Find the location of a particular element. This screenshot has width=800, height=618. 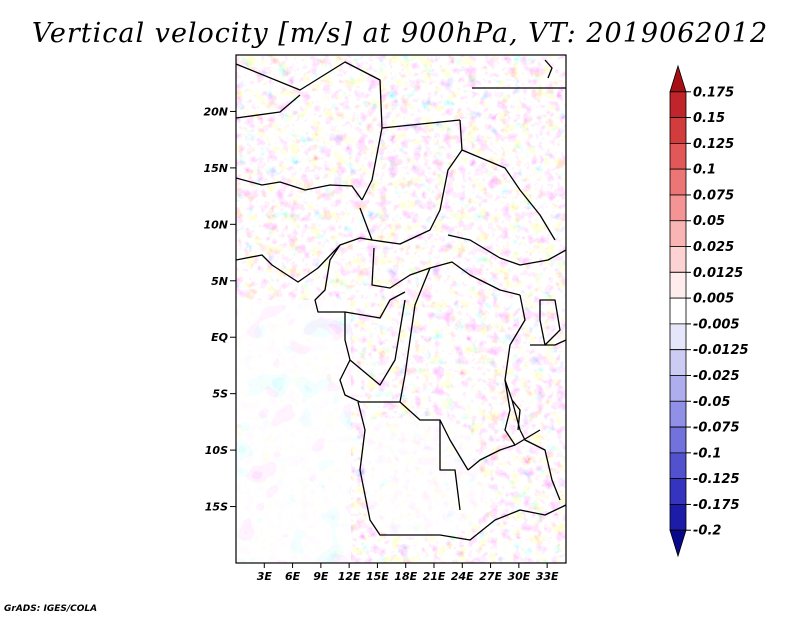

colorbar-label: 0.005 is located at coordinates (713, 299).